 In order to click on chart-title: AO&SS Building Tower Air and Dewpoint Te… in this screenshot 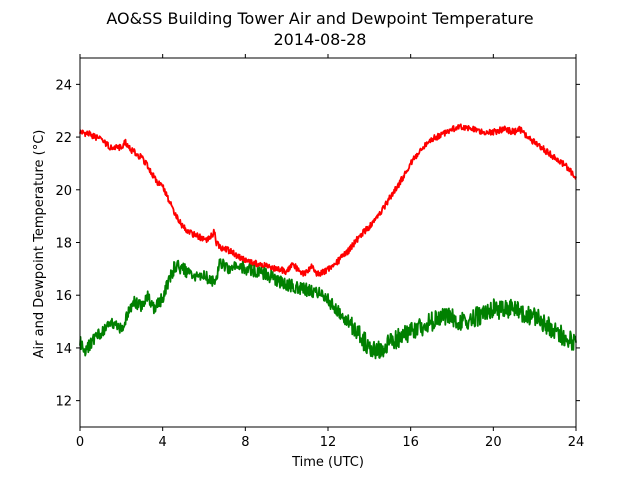, I will do `click(319, 18)`.